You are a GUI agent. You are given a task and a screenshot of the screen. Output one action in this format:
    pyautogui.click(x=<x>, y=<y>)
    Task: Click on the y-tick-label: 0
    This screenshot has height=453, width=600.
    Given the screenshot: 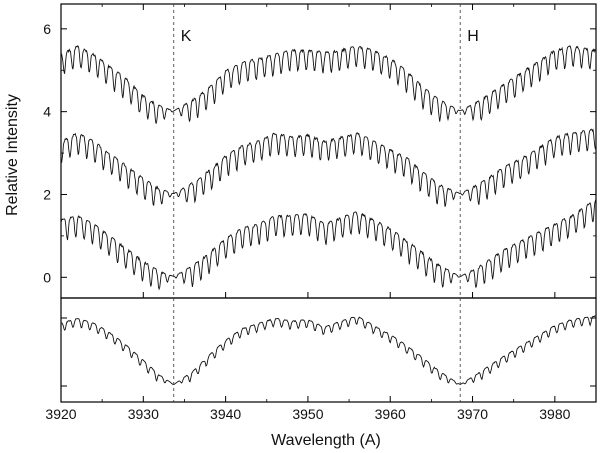 What is the action you would take?
    pyautogui.click(x=47, y=277)
    